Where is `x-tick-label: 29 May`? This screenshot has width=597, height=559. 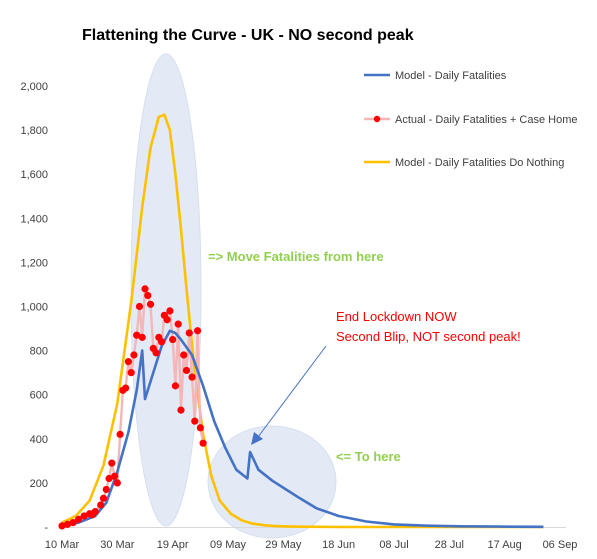
x-tick-label: 29 May is located at coordinates (283, 545).